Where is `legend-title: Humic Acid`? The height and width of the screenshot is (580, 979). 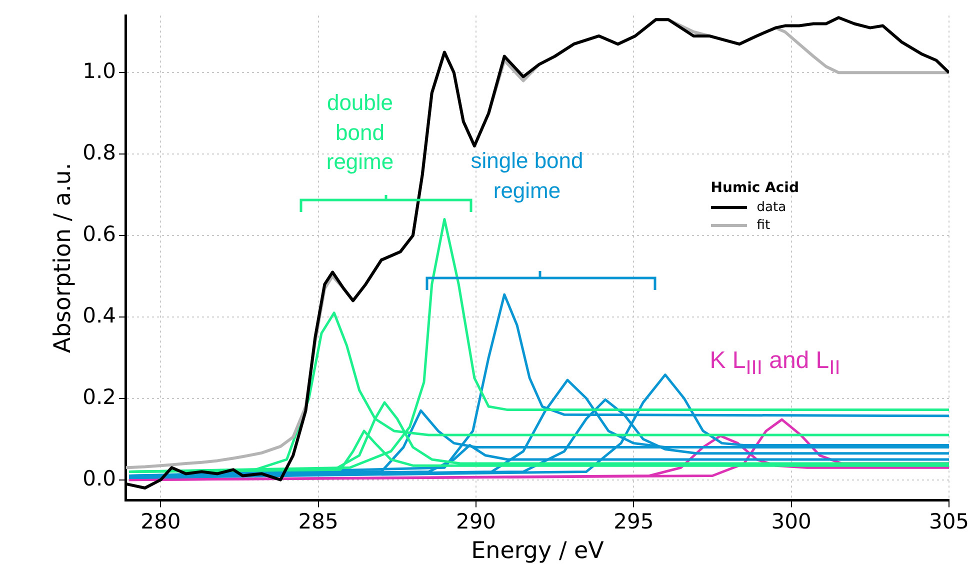 legend-title: Humic Acid is located at coordinates (754, 188).